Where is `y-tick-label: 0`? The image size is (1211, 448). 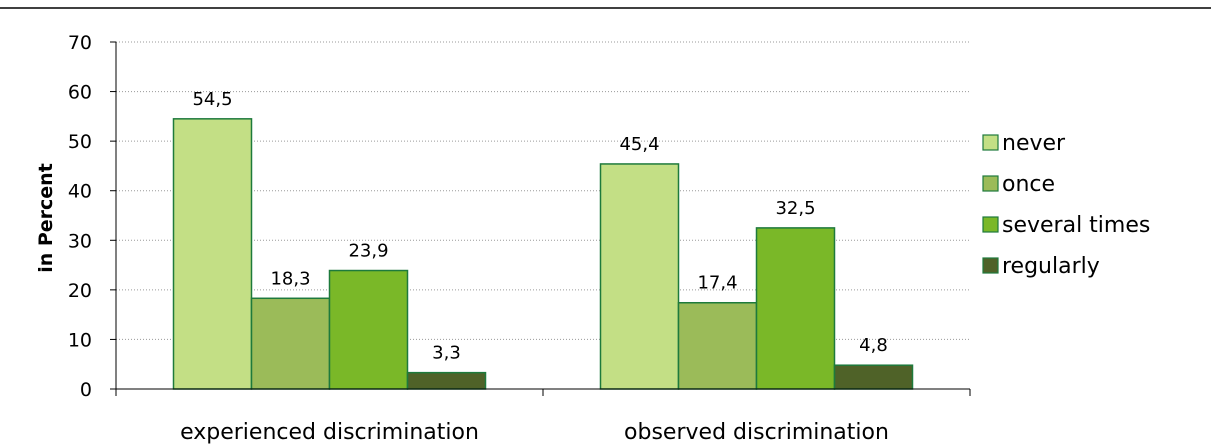 y-tick-label: 0 is located at coordinates (86, 390).